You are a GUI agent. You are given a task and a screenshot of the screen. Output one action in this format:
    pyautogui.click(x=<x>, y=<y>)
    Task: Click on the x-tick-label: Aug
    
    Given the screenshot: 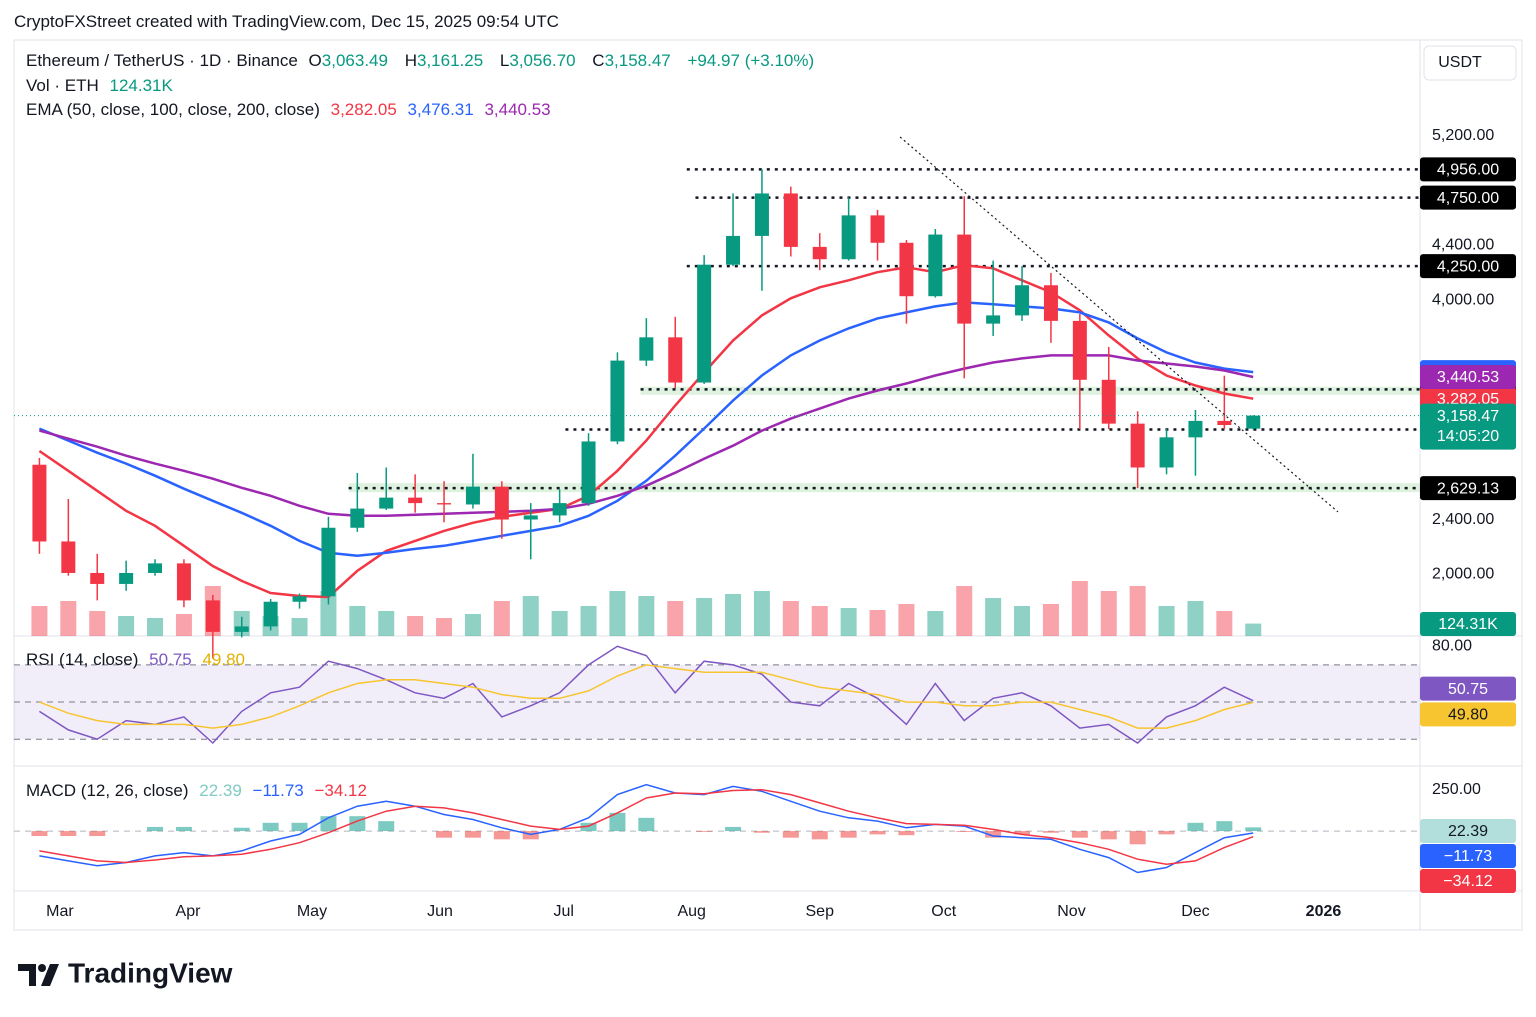 What is the action you would take?
    pyautogui.click(x=691, y=911)
    